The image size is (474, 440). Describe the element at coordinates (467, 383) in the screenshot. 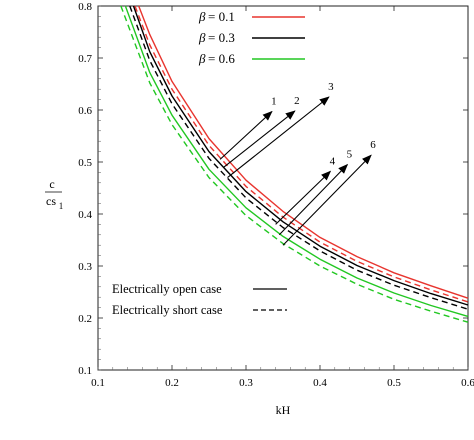

I see `x-tick-label: 0.6` at that location.